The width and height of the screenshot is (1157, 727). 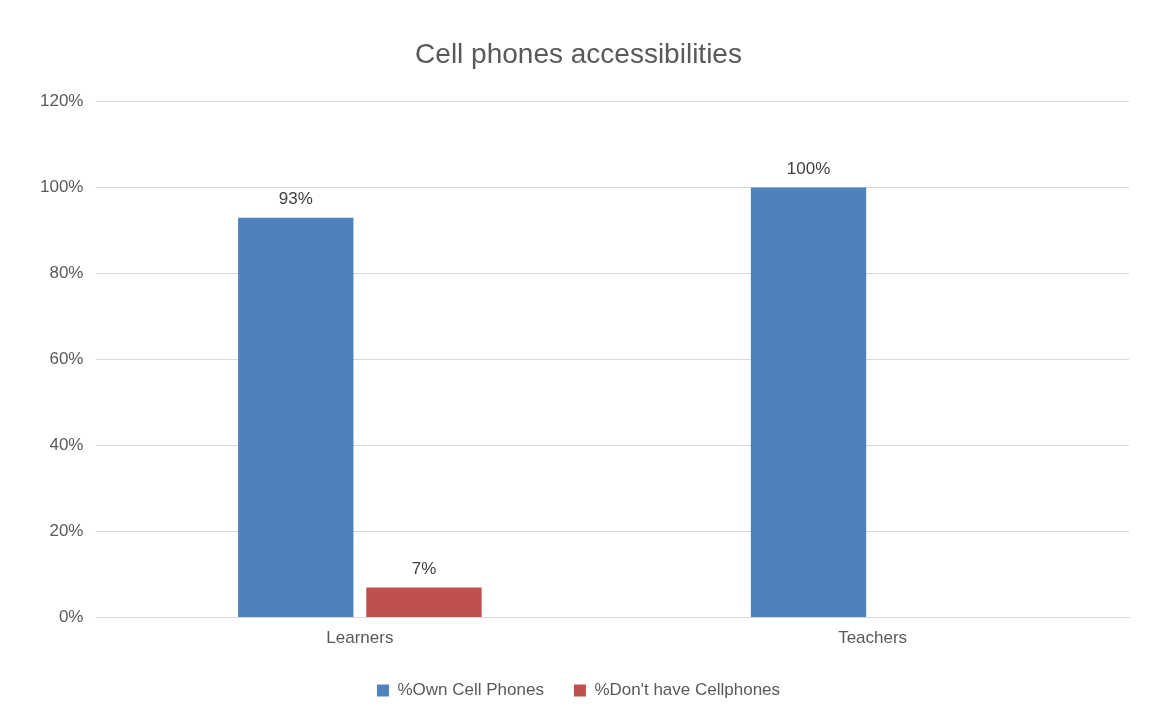 I want to click on y-tick-label: 0%, so click(x=71, y=617).